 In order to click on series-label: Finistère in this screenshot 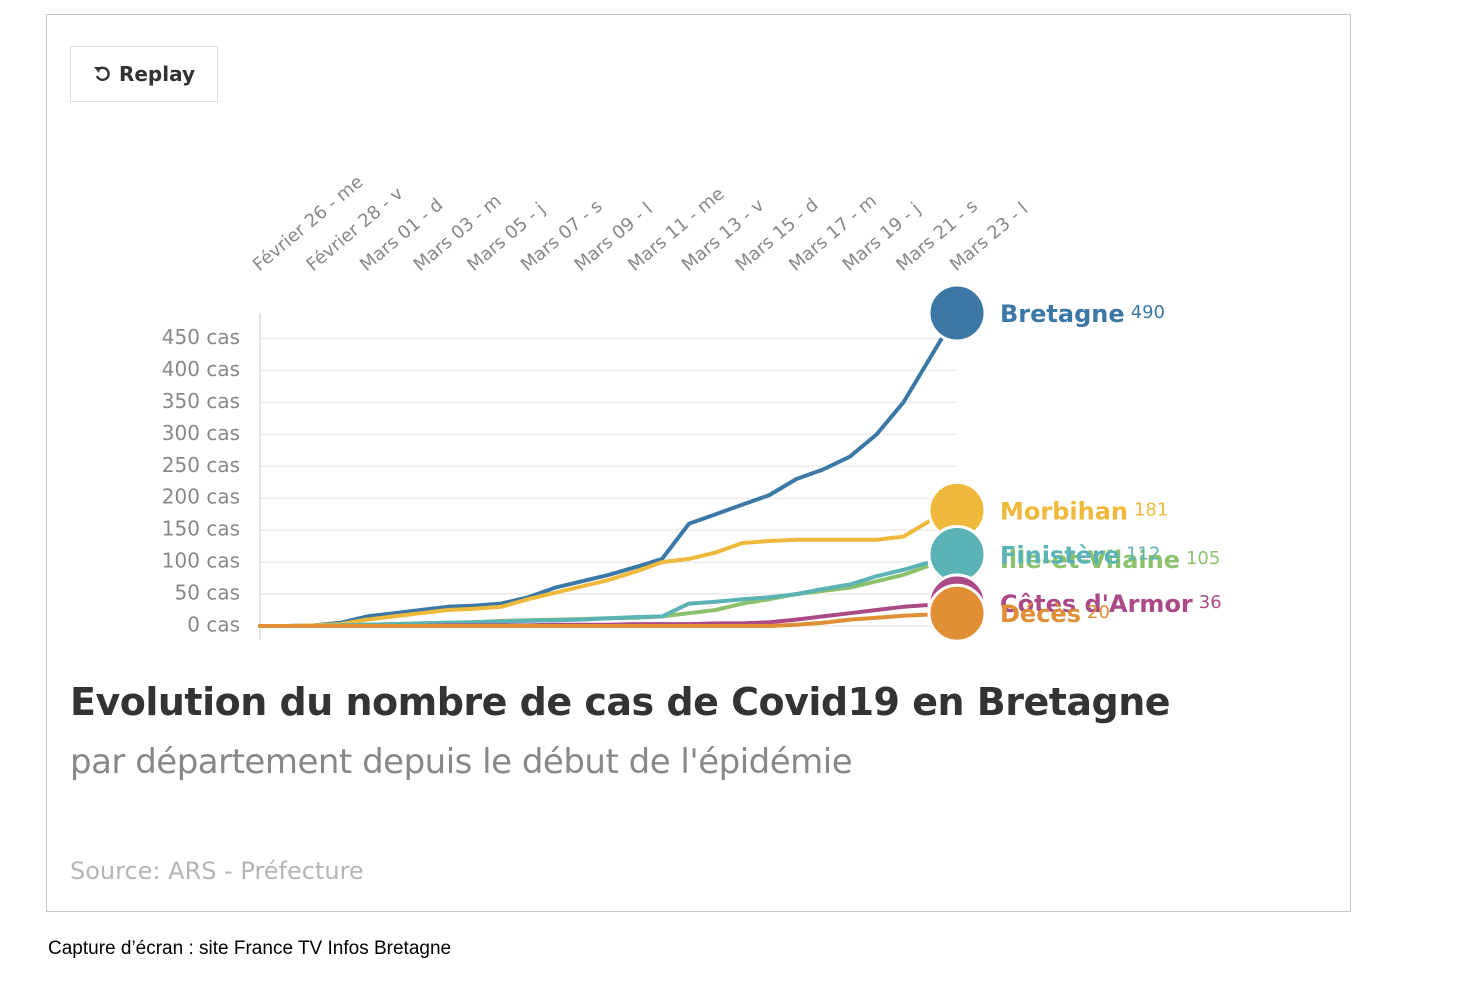, I will do `click(1060, 555)`.